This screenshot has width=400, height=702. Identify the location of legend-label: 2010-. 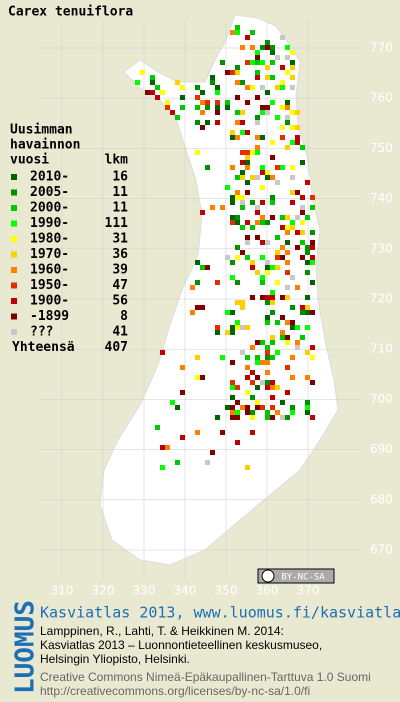
(49, 177).